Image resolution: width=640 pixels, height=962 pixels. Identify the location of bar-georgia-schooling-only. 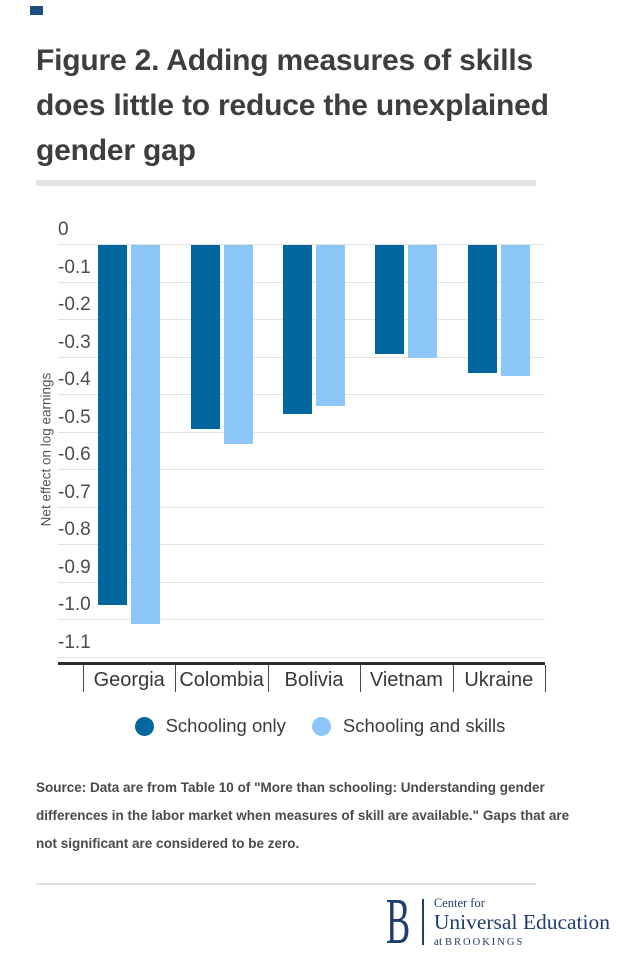
(113, 425).